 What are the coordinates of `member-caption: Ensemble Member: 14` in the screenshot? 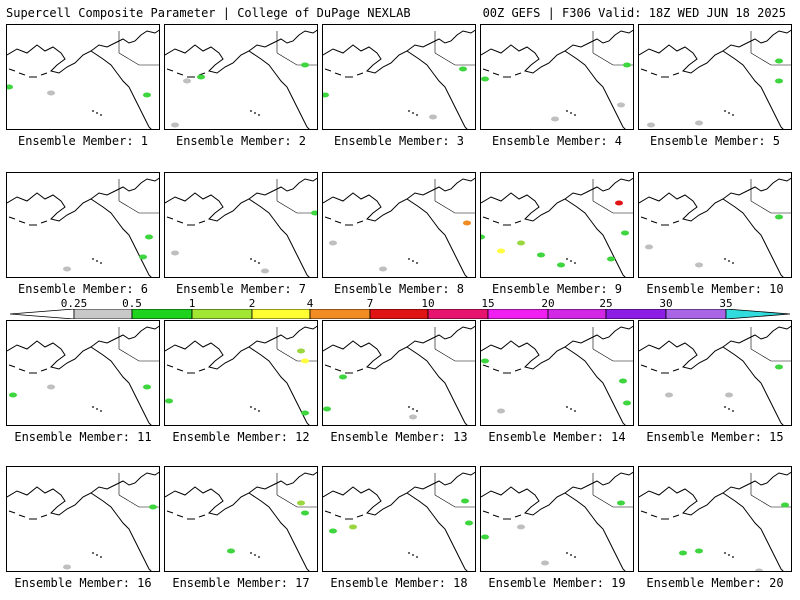 It's located at (557, 437).